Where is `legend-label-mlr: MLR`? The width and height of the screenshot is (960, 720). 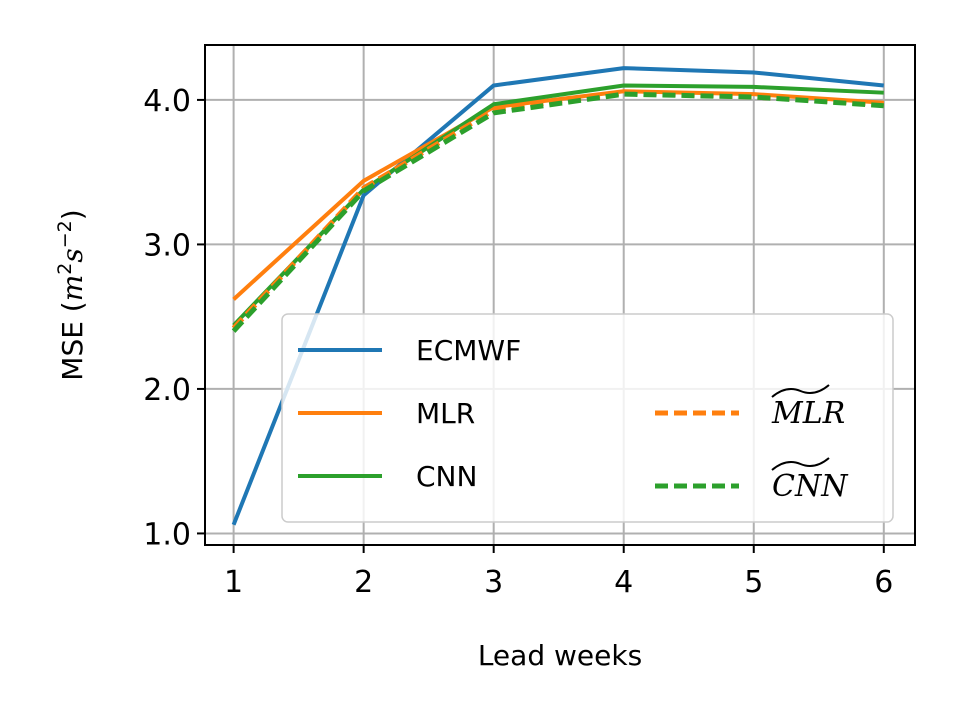
legend-label-mlr: MLR is located at coordinates (445, 413).